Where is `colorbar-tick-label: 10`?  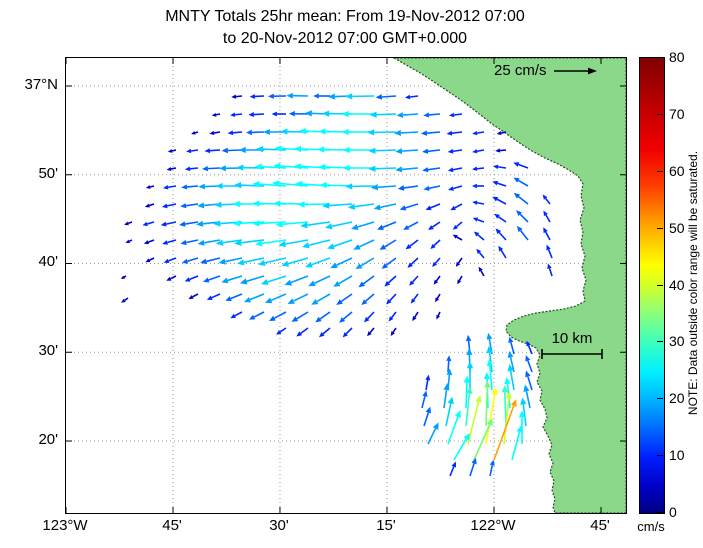
colorbar-tick-label: 10 is located at coordinates (677, 455).